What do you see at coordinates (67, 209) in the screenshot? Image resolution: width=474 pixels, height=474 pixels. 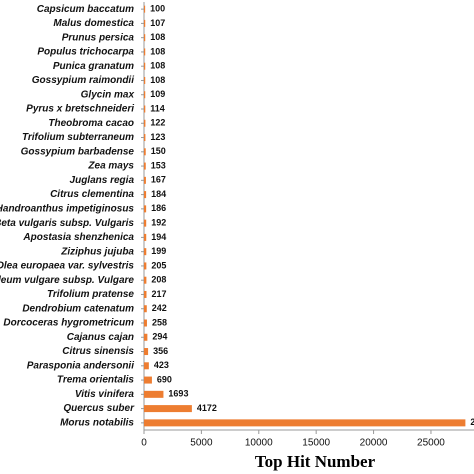 I see `category-label: Handroanthus impetiginosus` at bounding box center [67, 209].